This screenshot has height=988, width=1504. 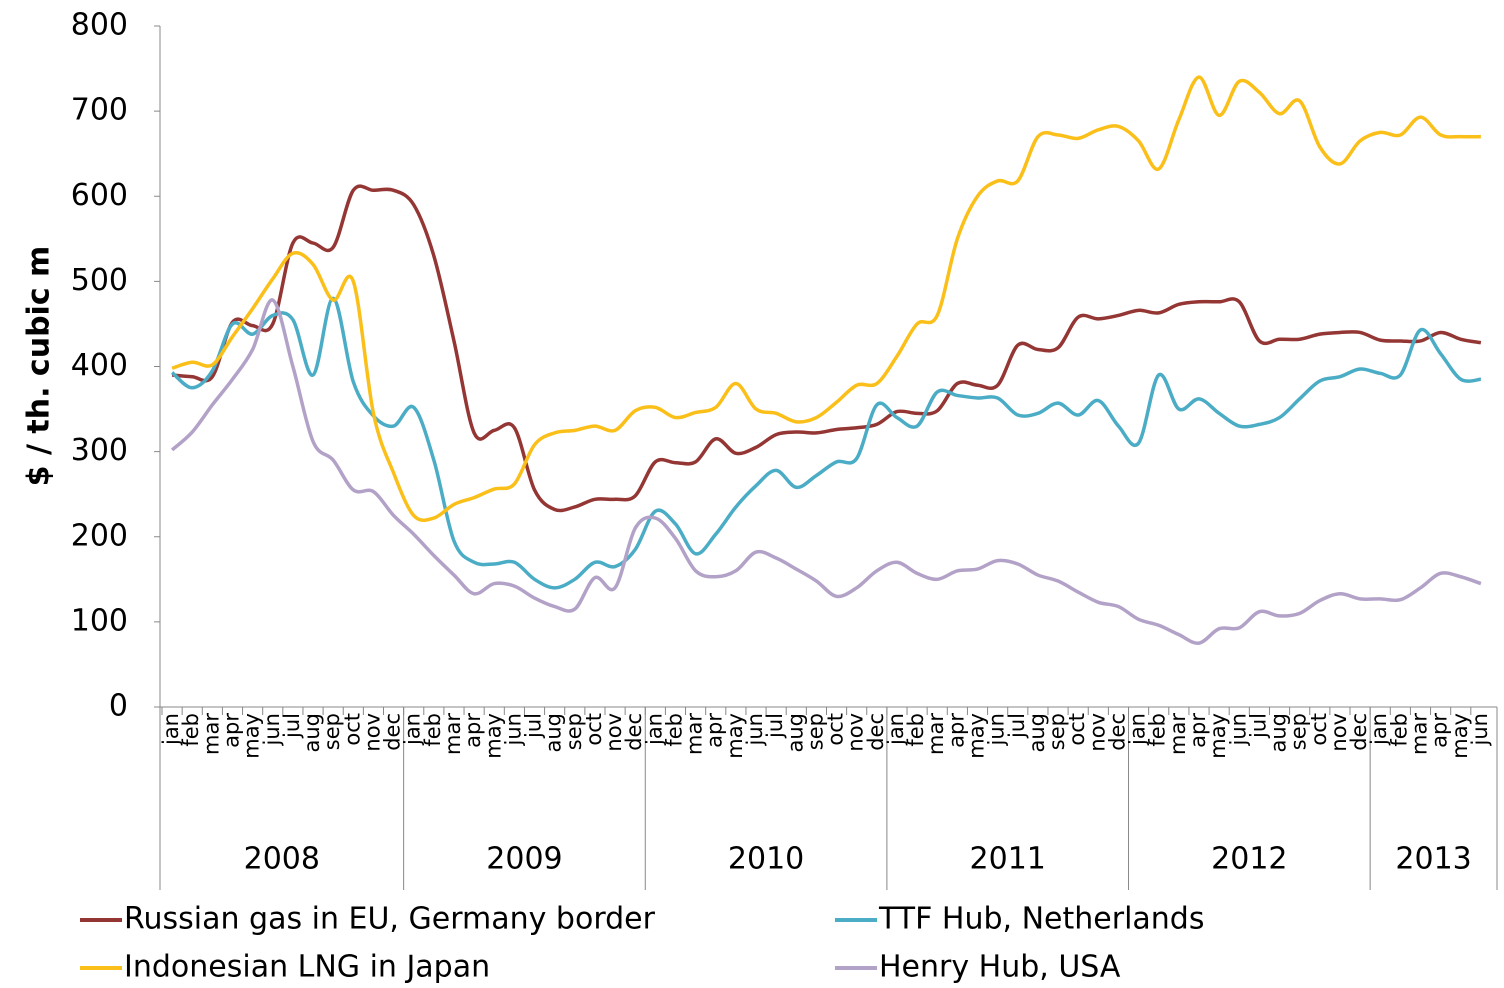 I want to click on y-tick-label: 100, so click(x=99, y=620).